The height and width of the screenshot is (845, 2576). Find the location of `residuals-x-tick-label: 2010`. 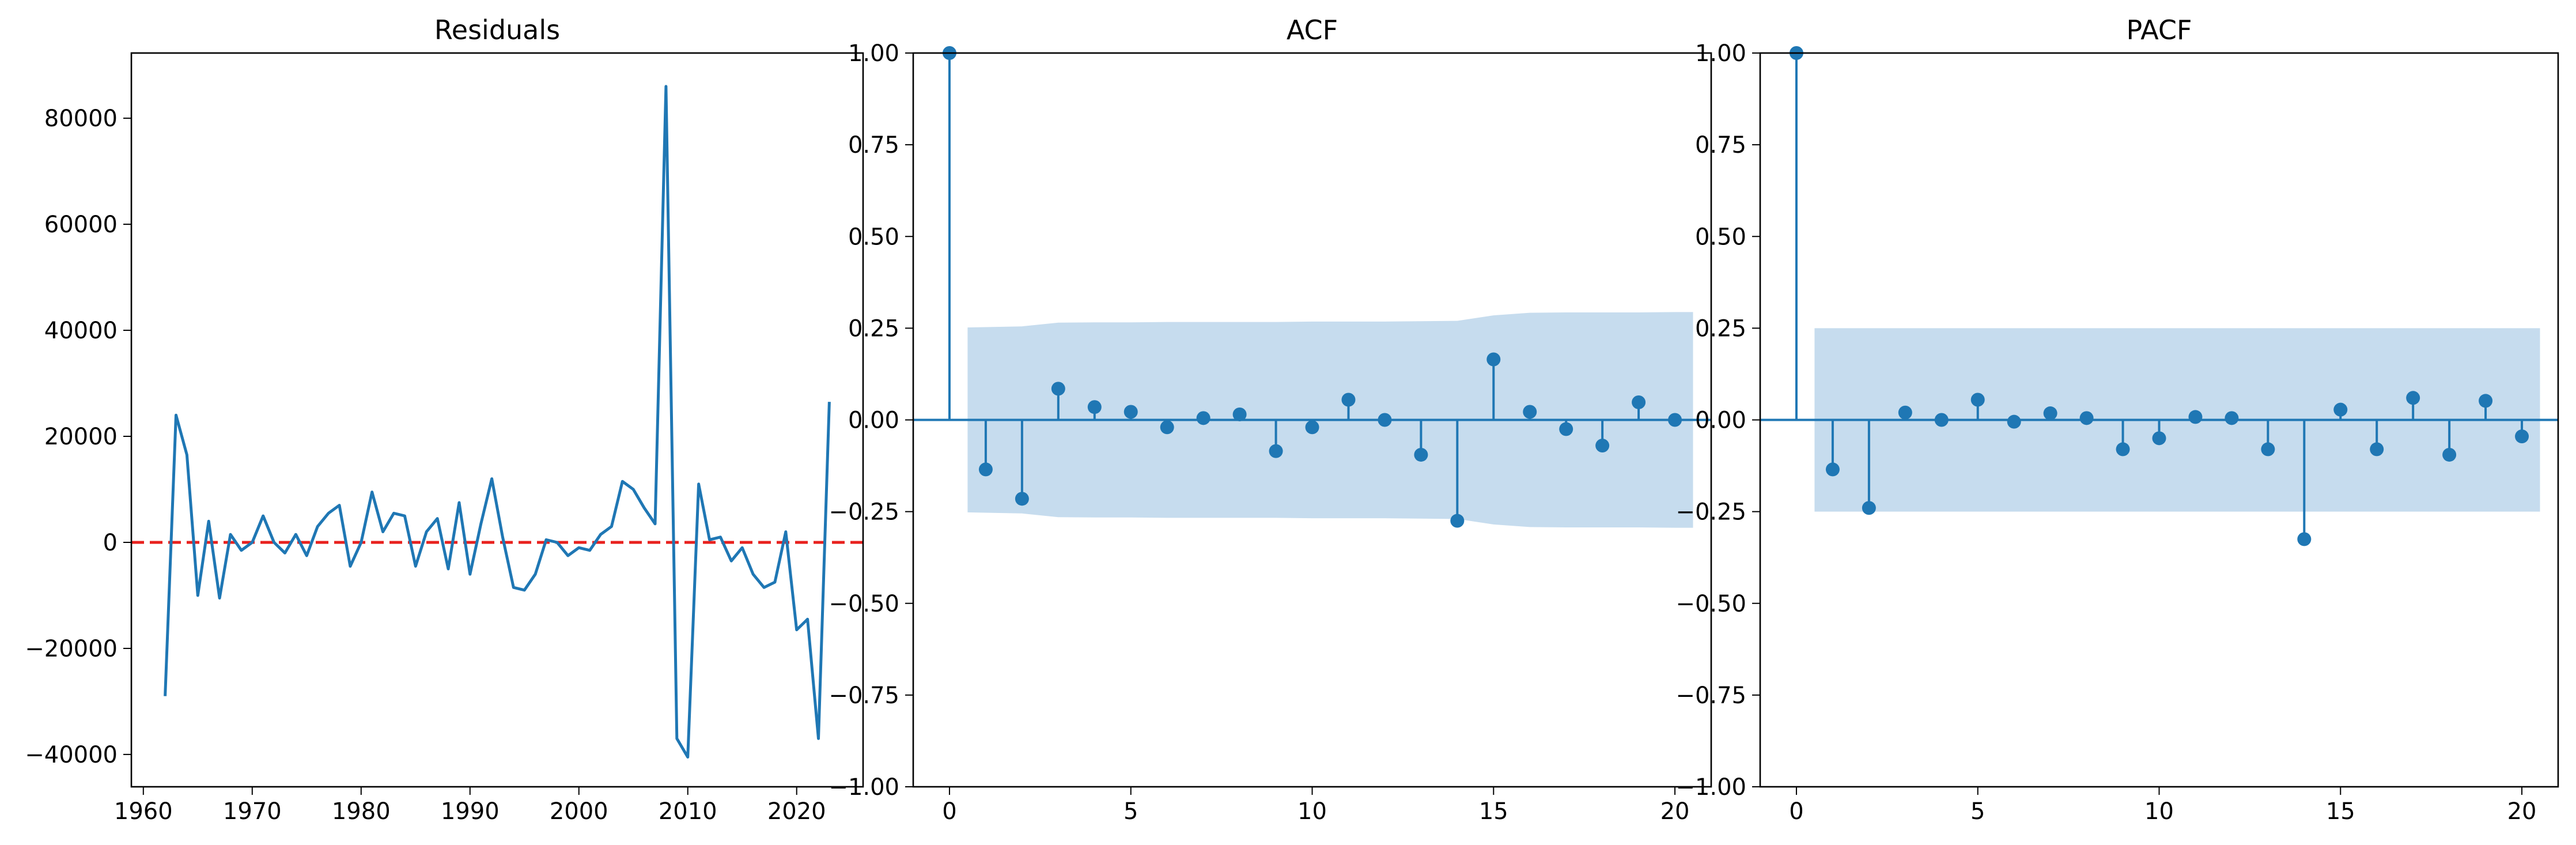

residuals-x-tick-label: 2010 is located at coordinates (688, 811).